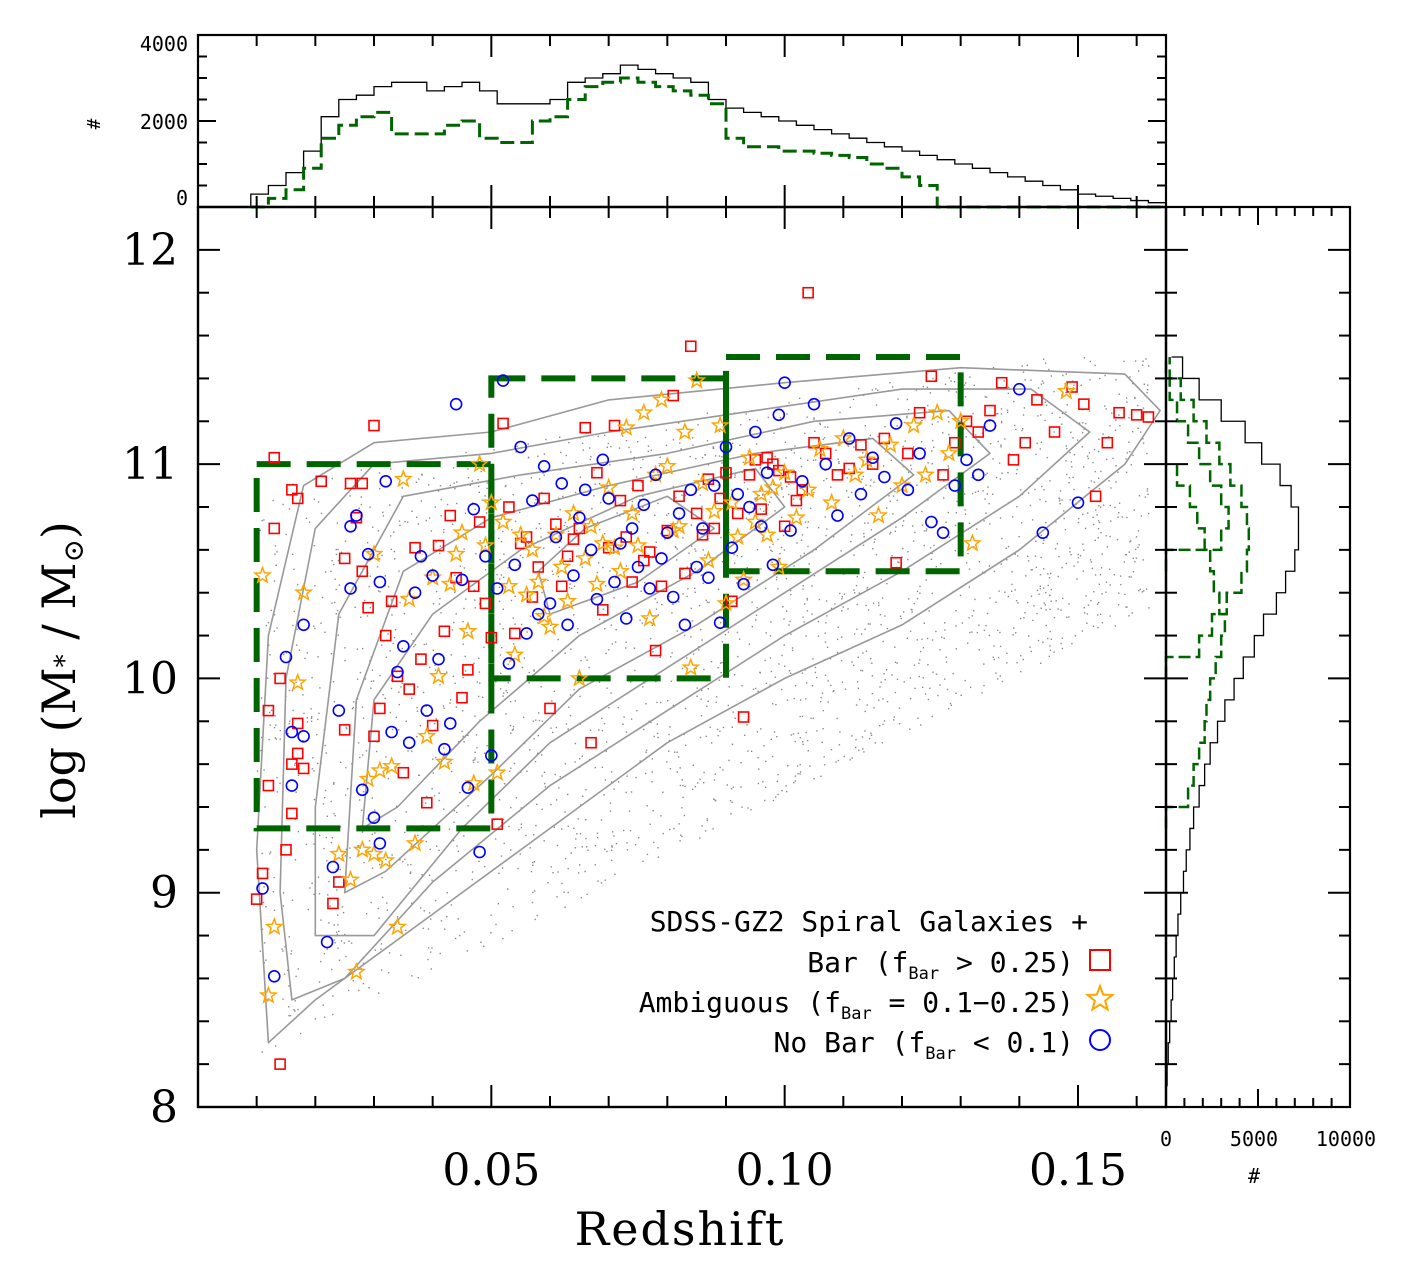 Image resolution: width=1405 pixels, height=1277 pixels. Describe the element at coordinates (843, 464) in the screenshot. I see `selection-box` at that location.